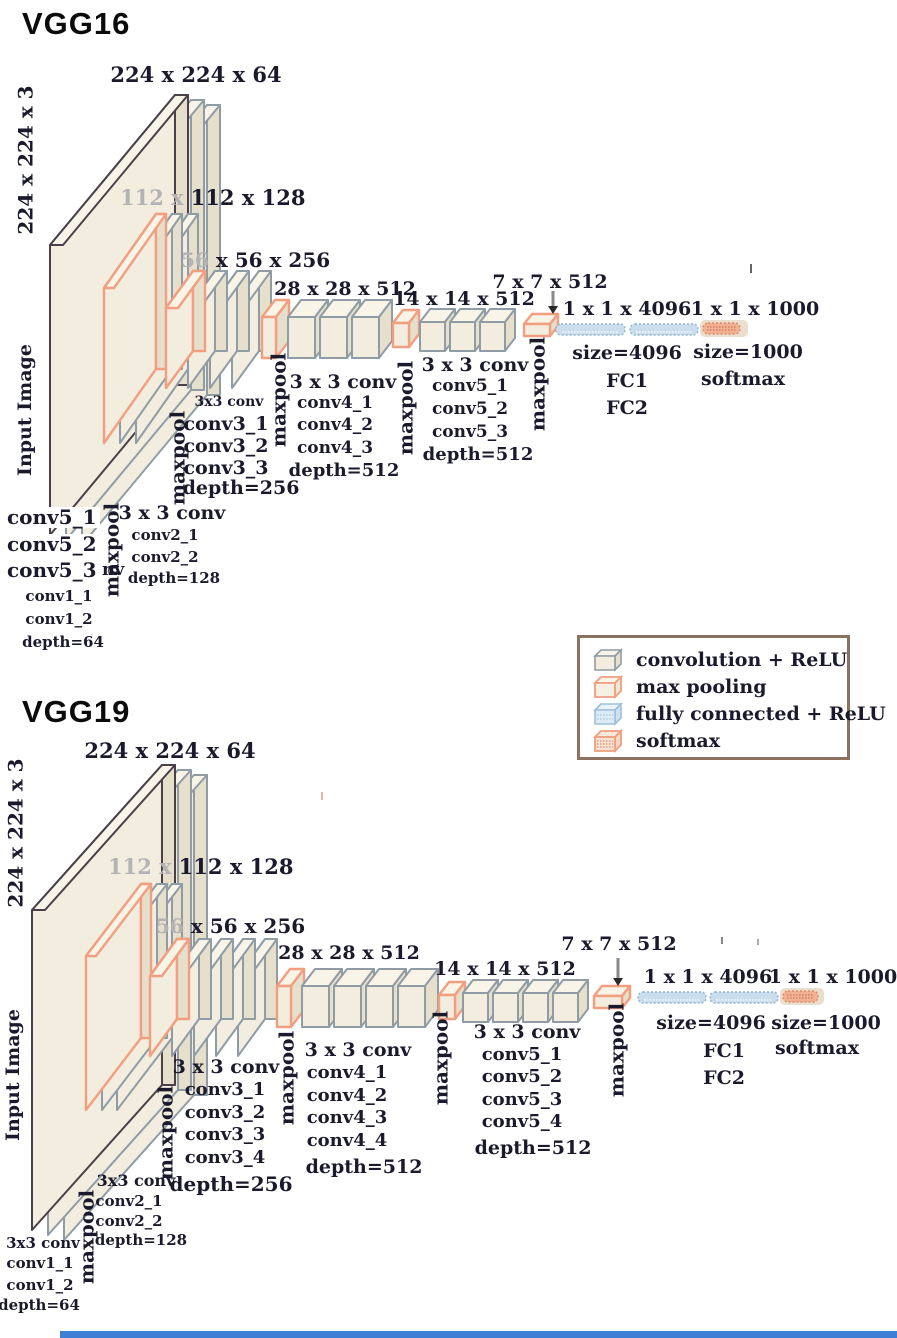  I want to click on vgg16-title: VGG16, so click(76, 23).